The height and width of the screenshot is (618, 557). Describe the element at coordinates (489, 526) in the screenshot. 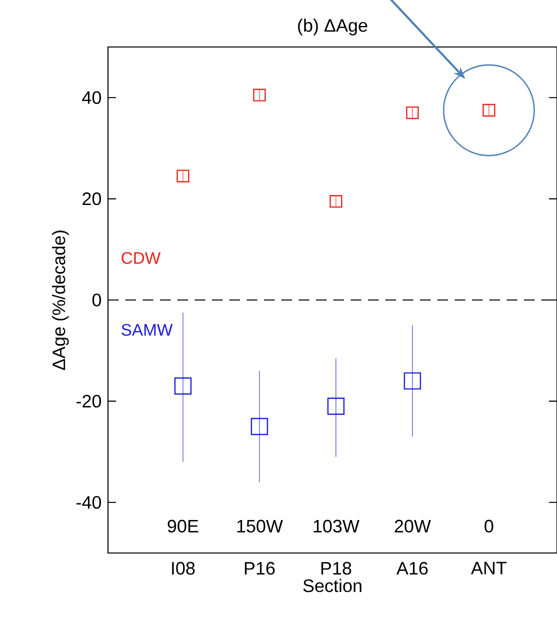

I see `annotation: 0` at that location.